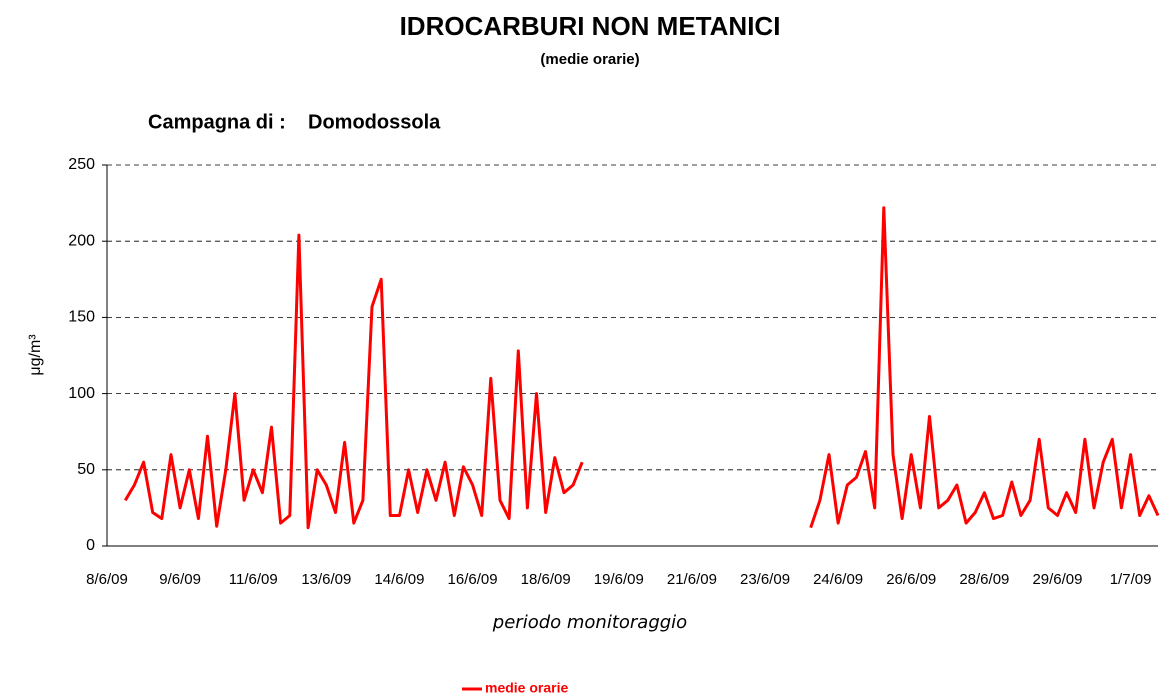 The image size is (1169, 700). I want to click on x-tick-label: 26/6/09, so click(911, 579).